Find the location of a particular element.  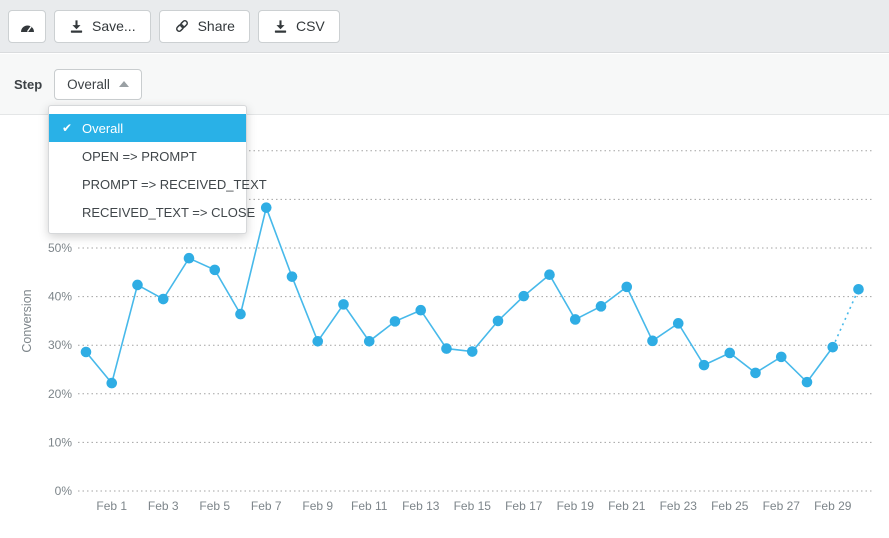

csv-button: CSV is located at coordinates (298, 26).